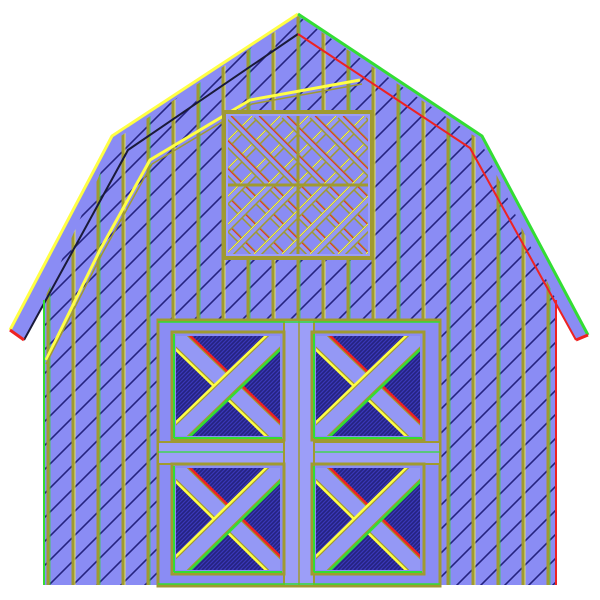 The width and height of the screenshot is (600, 600). Describe the element at coordinates (17, 335) in the screenshot. I see `roof-end-left` at that location.